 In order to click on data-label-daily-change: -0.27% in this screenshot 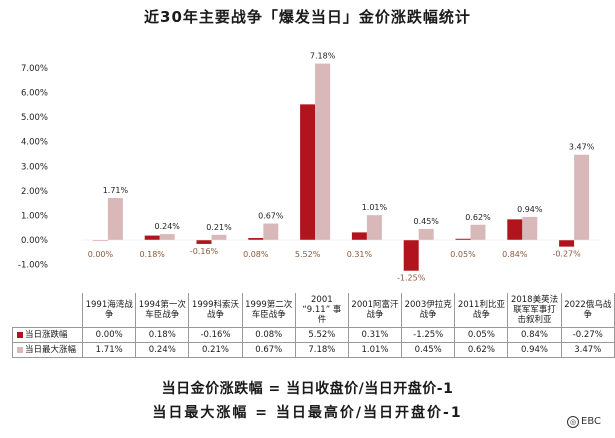, I will do `click(566, 254)`.